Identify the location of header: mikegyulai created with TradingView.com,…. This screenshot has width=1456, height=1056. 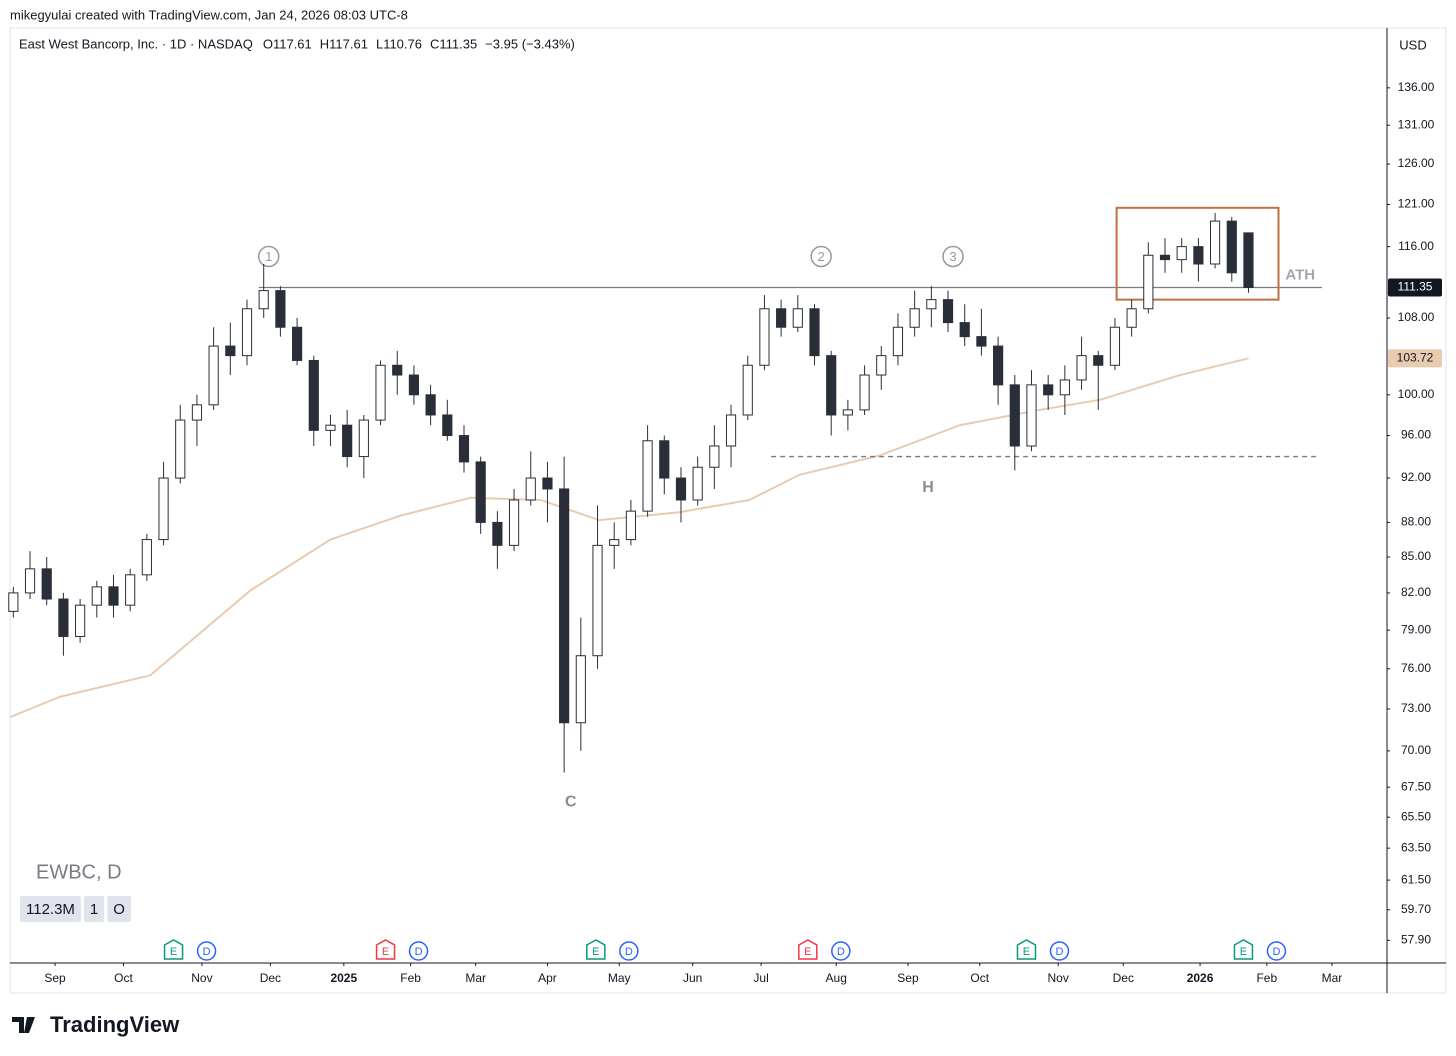
(209, 14).